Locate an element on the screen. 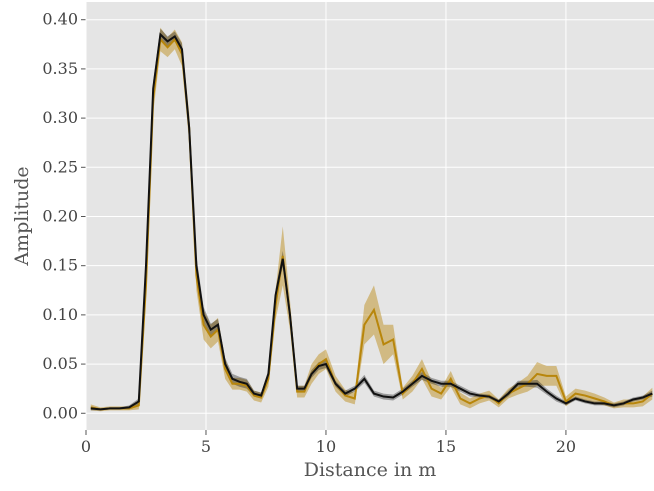  y-tick-label: 0.15 is located at coordinates (60, 265).